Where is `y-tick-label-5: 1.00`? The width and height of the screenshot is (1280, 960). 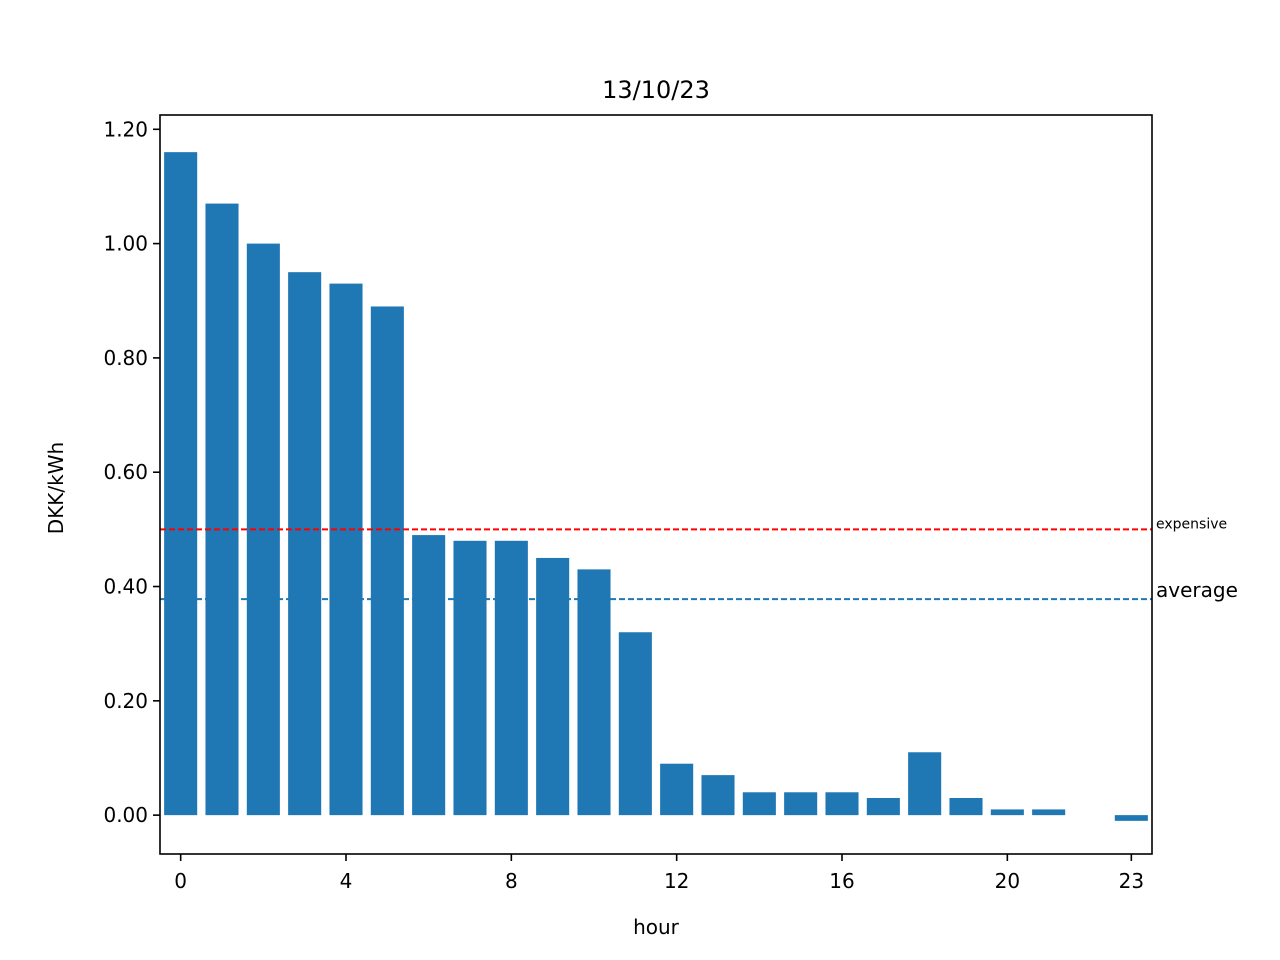 y-tick-label-5: 1.00 is located at coordinates (125, 244).